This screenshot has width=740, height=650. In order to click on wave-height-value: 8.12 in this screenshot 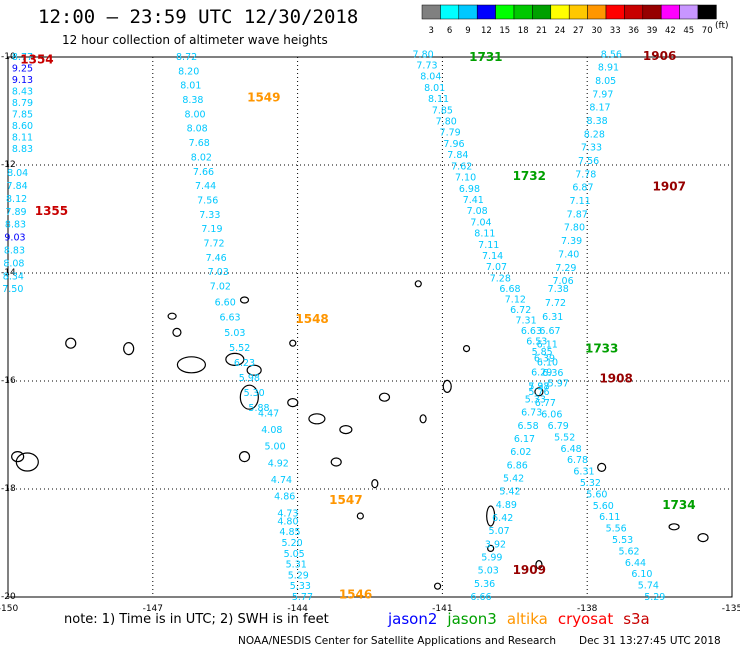, I will do `click(16, 199)`.